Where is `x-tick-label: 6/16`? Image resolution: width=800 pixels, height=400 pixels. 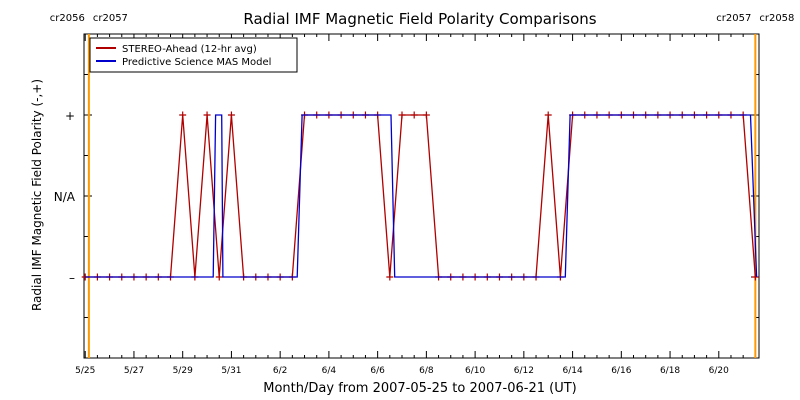 x-tick-label: 6/16 is located at coordinates (621, 371).